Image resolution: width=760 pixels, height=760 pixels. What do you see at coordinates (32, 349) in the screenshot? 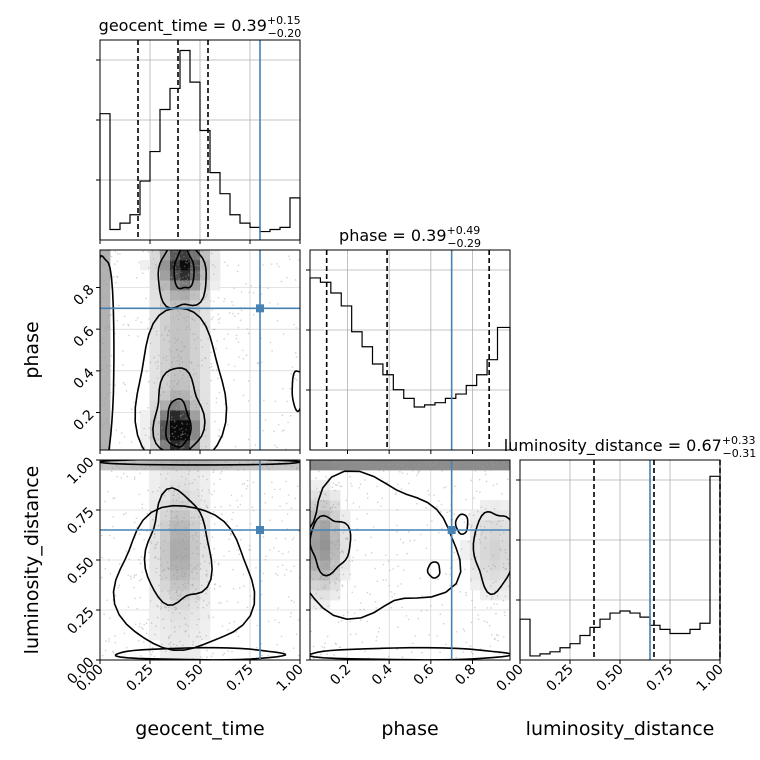
I see `y-axis-label: phase` at bounding box center [32, 349].